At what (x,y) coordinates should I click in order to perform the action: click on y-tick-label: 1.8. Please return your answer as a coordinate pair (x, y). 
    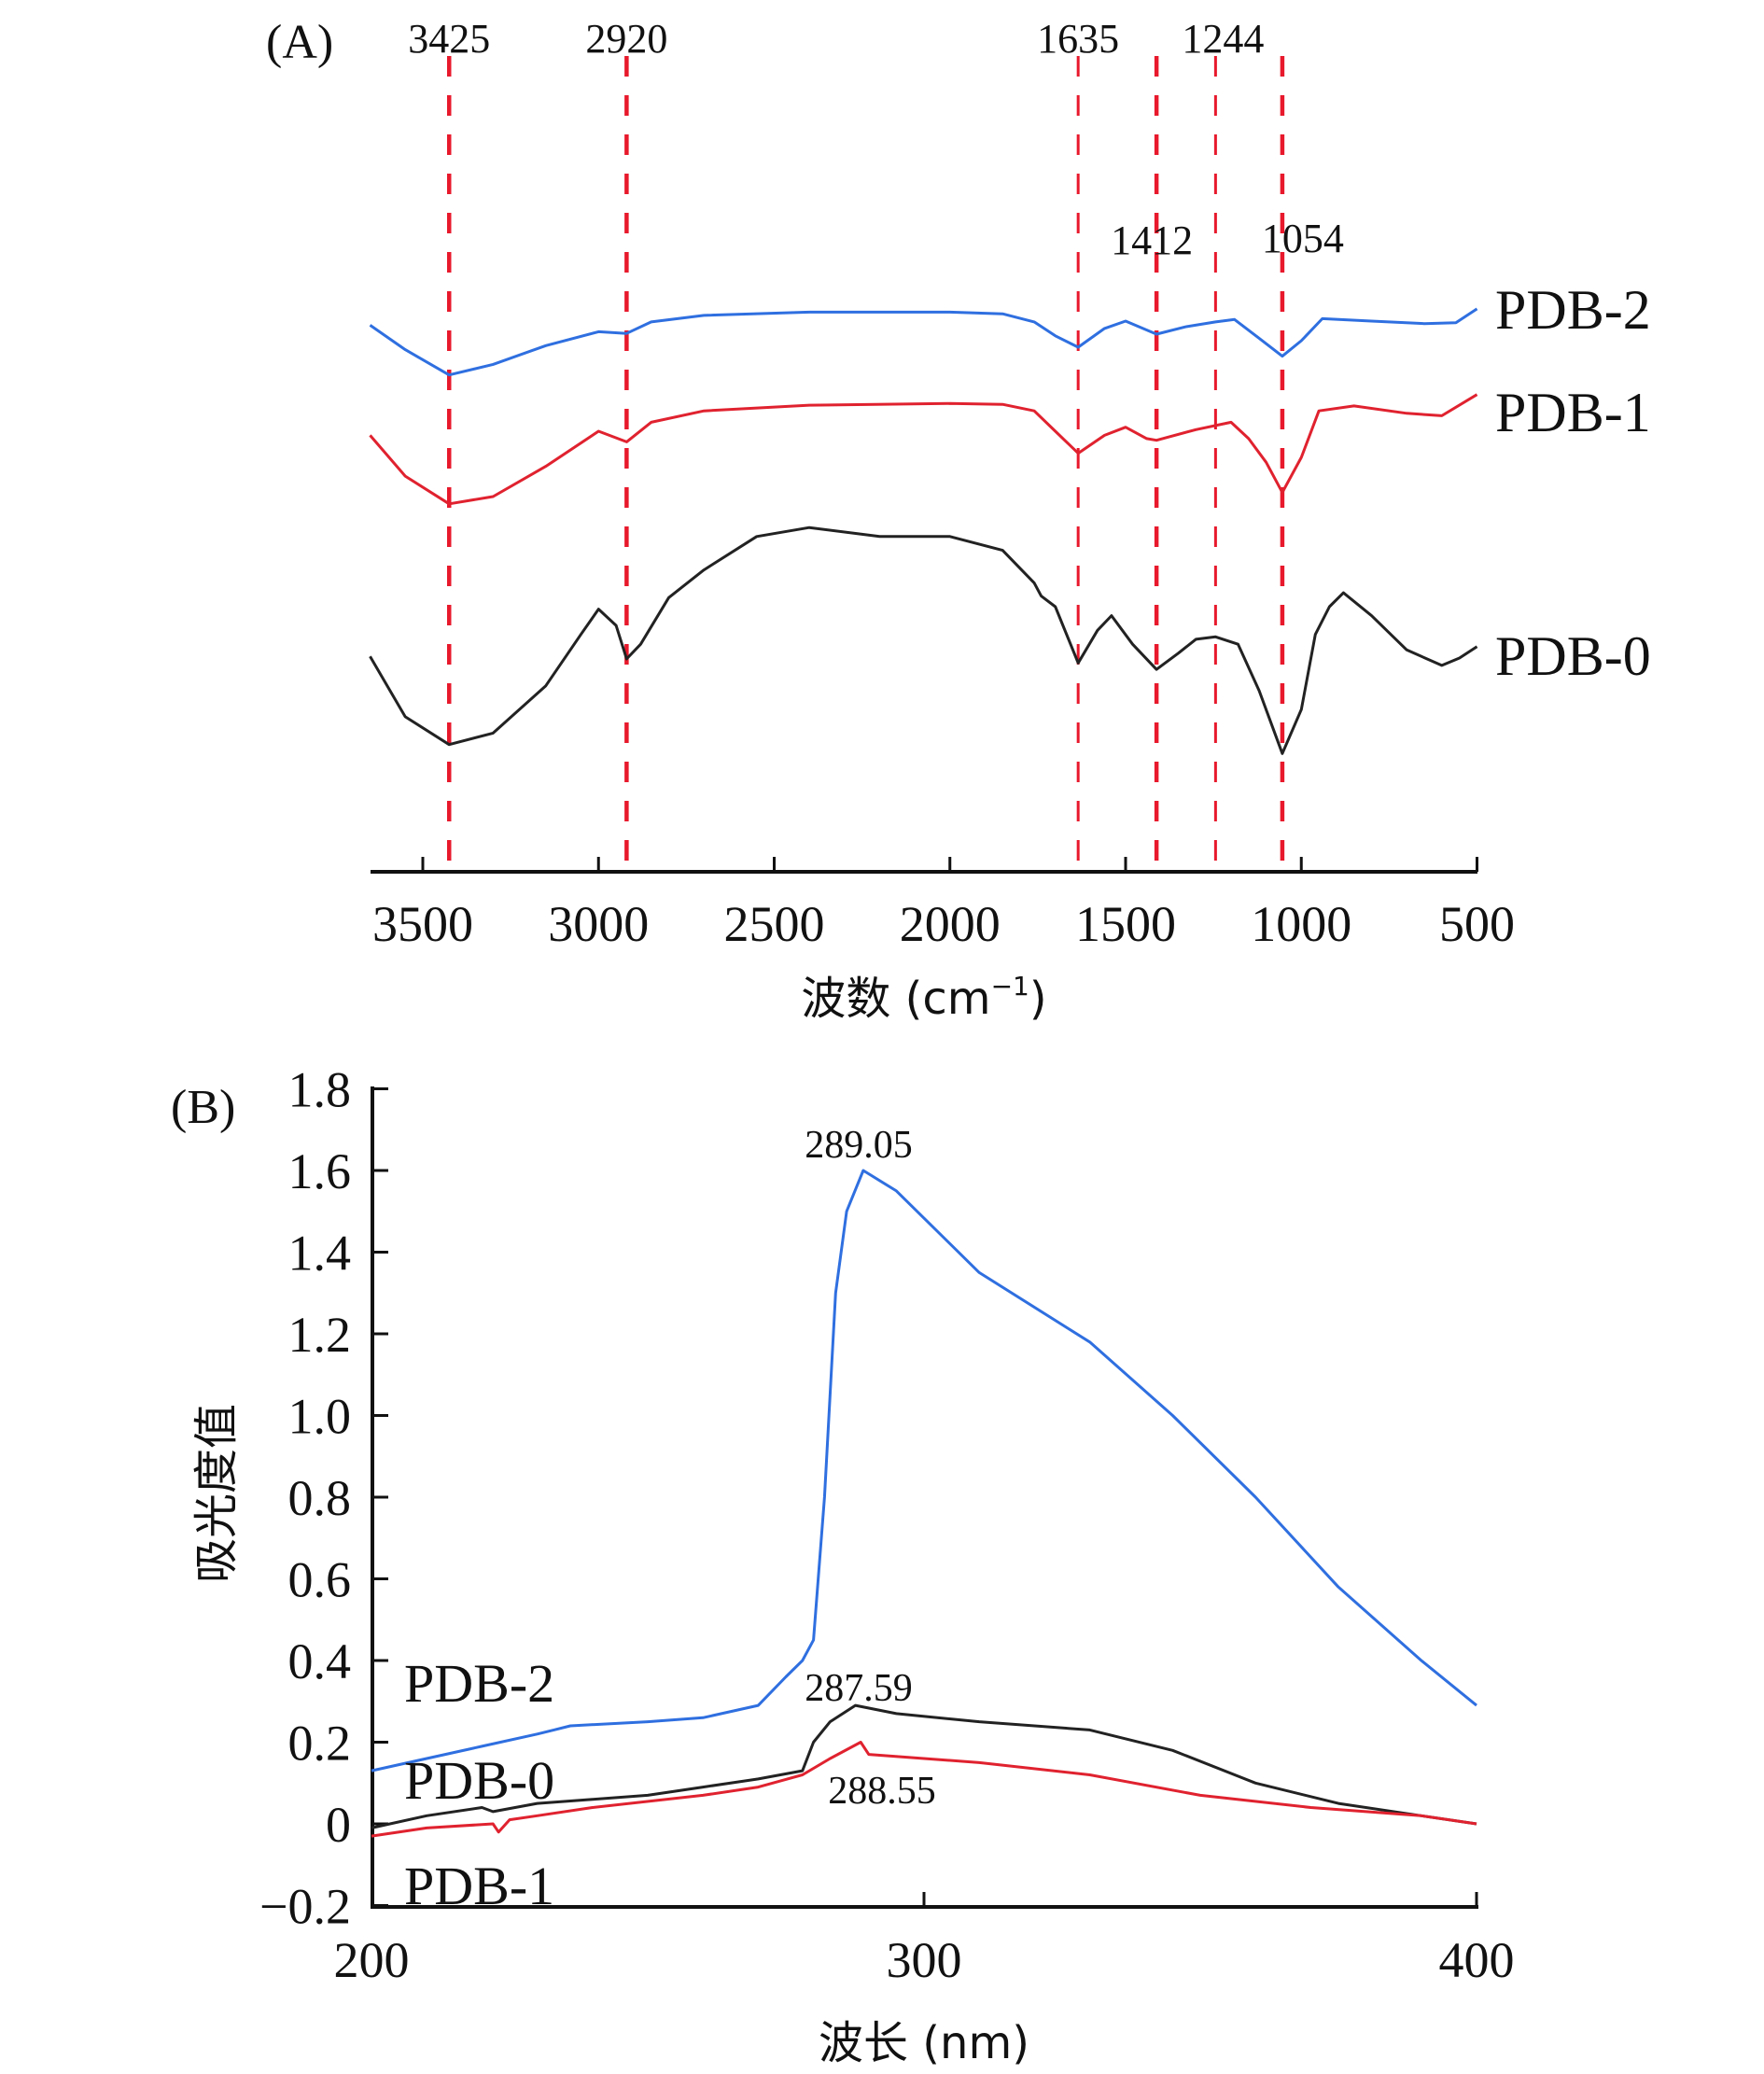
    Looking at the image, I should click on (320, 1090).